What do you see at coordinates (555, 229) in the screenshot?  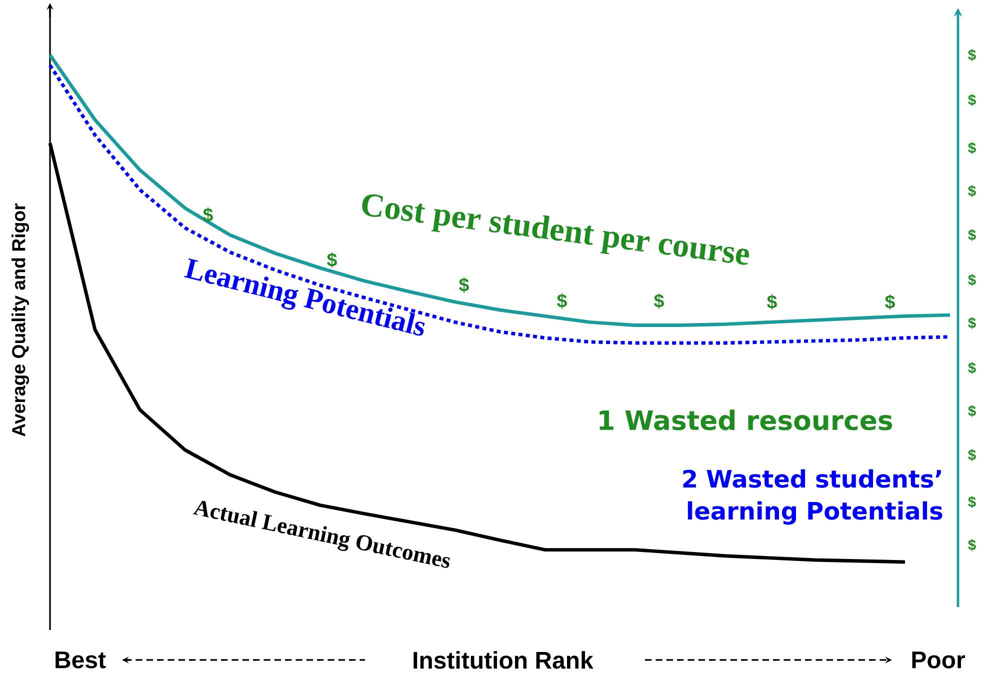 I see `text: Cost per student per course` at bounding box center [555, 229].